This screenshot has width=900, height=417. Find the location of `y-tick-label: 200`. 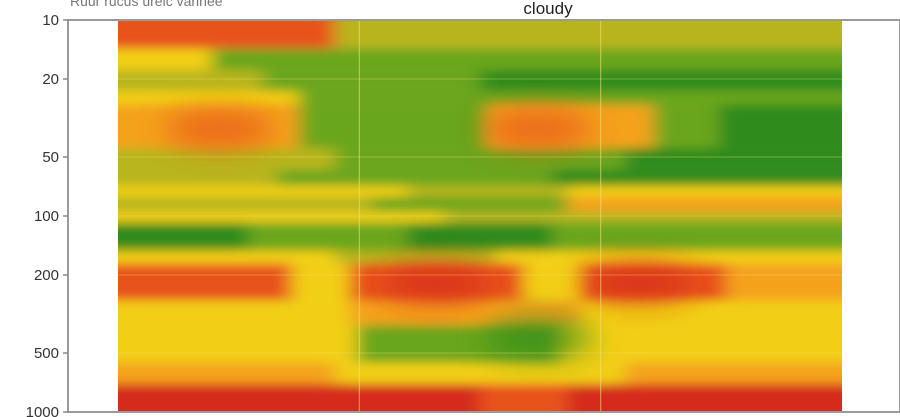

y-tick-label: 200 is located at coordinates (46, 275).